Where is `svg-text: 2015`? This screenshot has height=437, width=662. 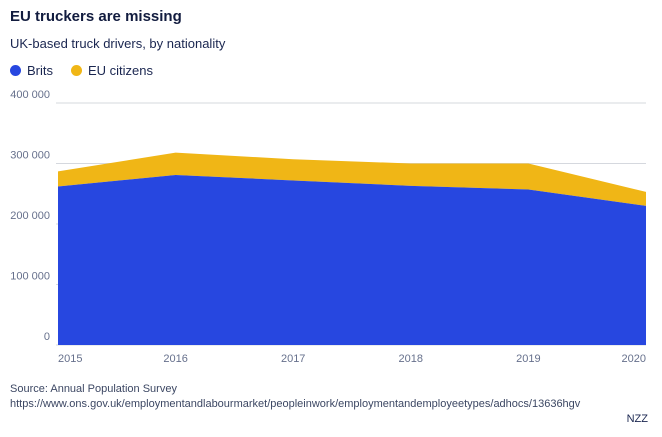 svg-text: 2015 is located at coordinates (70, 359).